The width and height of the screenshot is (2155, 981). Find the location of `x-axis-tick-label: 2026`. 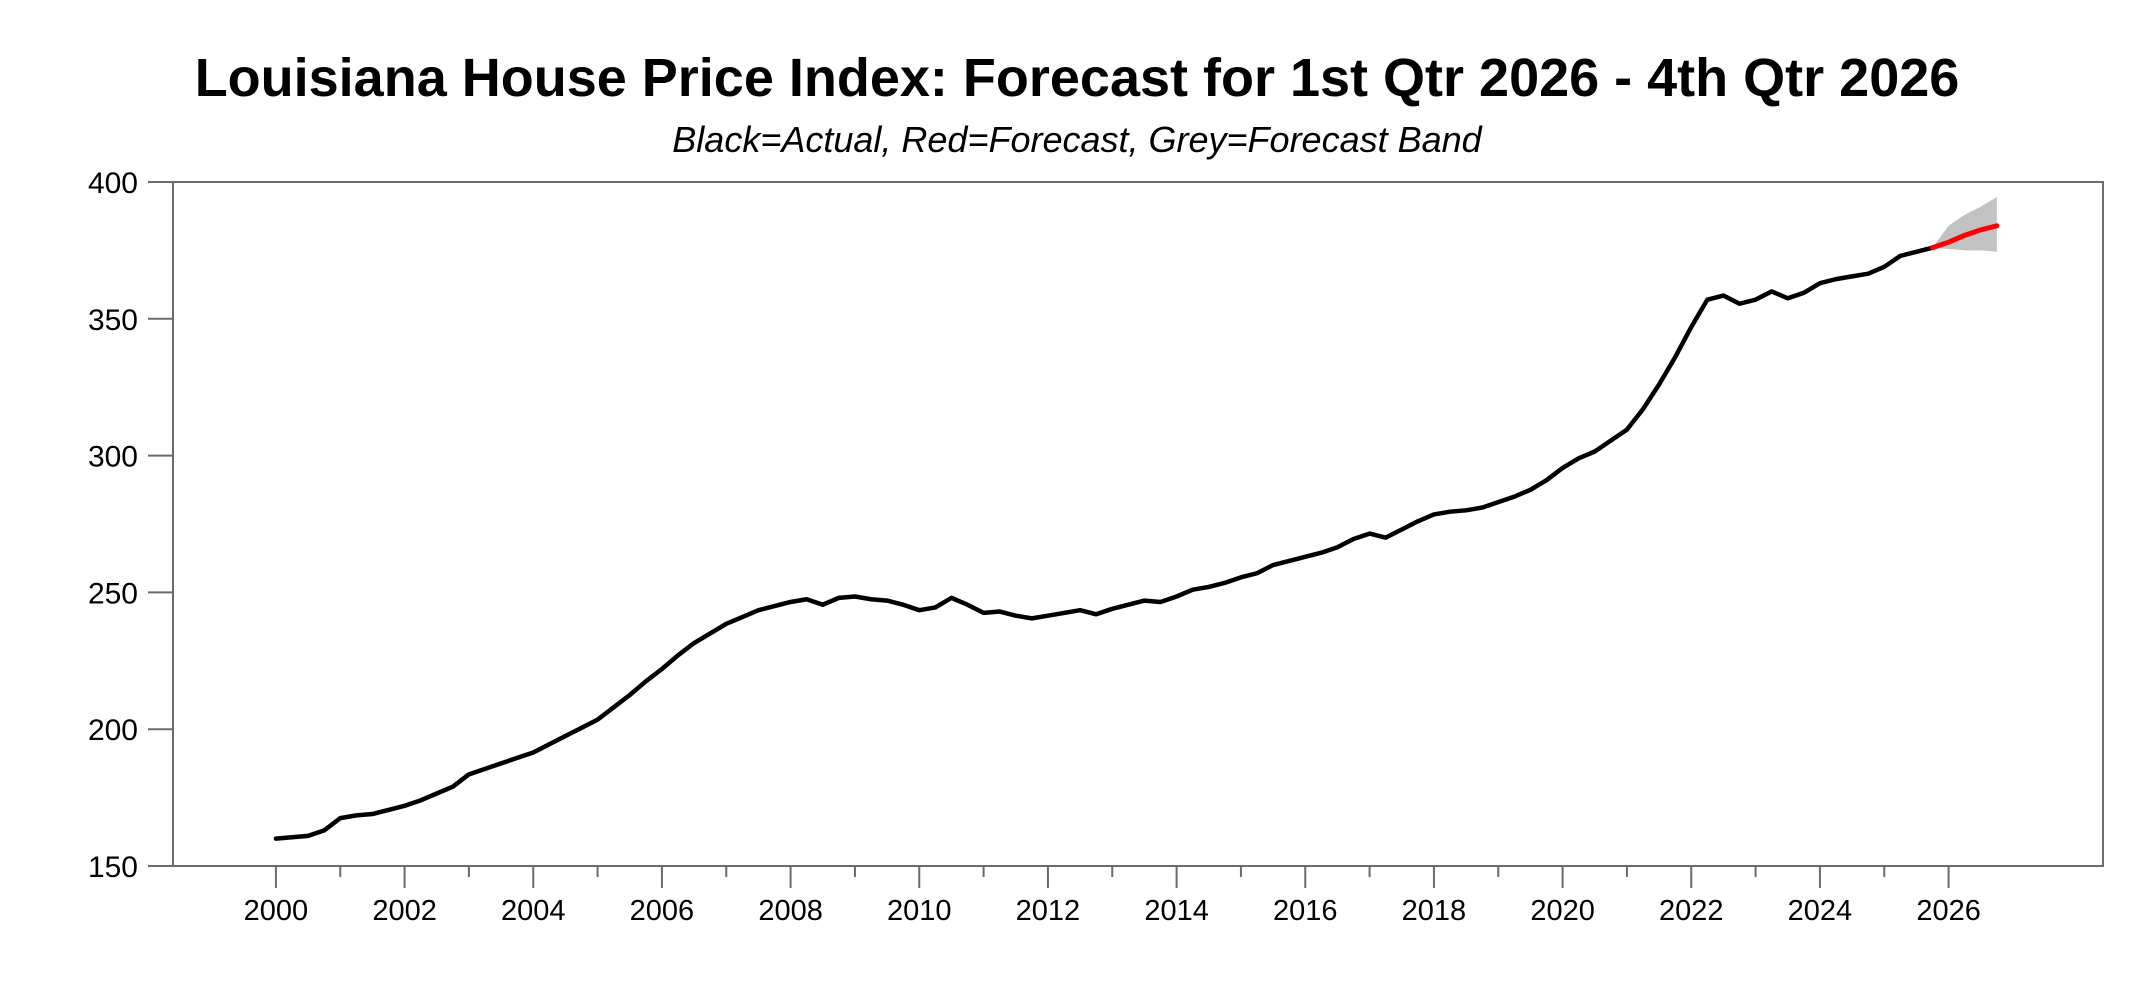

x-axis-tick-label: 2026 is located at coordinates (1948, 911).